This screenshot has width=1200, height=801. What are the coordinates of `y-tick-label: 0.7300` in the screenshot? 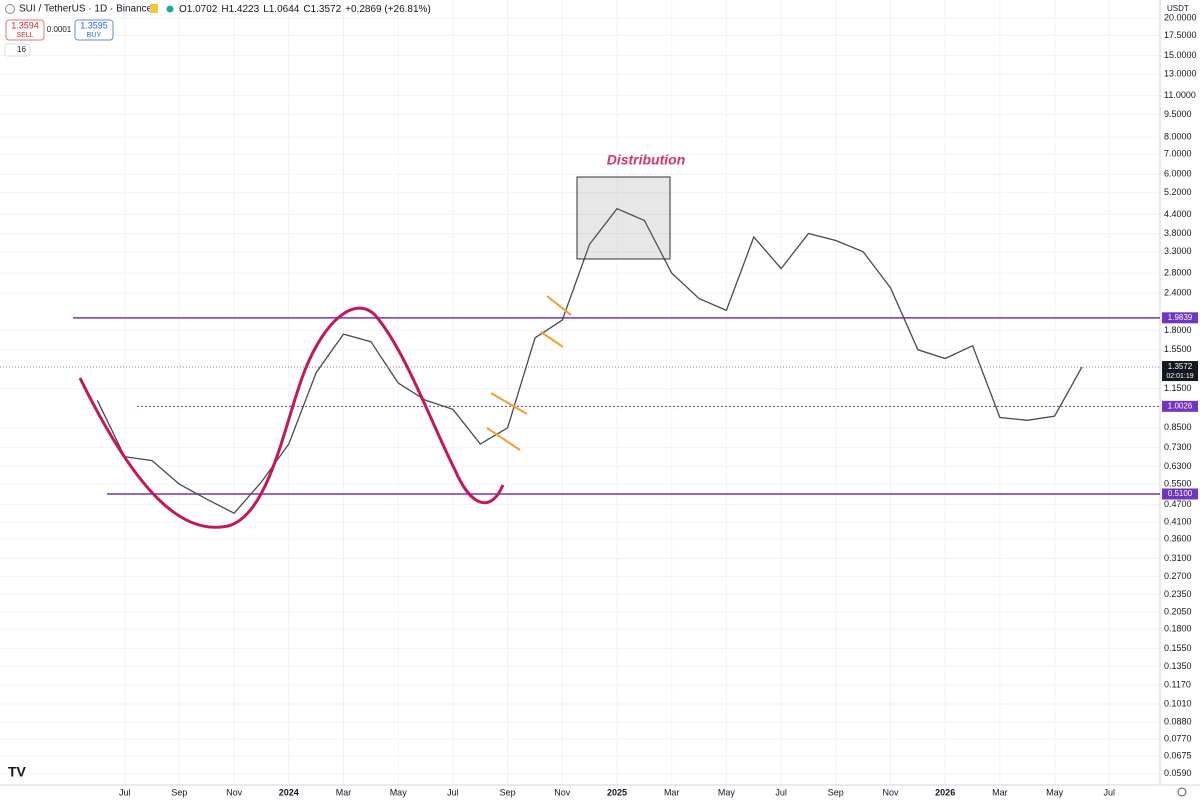 It's located at (1178, 447).